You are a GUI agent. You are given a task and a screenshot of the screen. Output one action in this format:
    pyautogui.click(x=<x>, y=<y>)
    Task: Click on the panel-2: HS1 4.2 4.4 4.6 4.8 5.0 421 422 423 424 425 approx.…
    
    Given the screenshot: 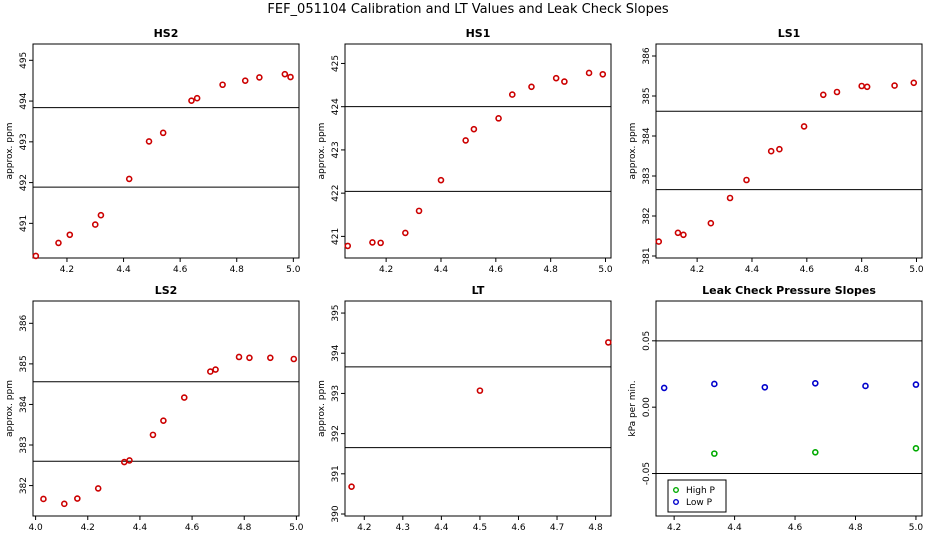 What is the action you would take?
    pyautogui.click(x=465, y=151)
    